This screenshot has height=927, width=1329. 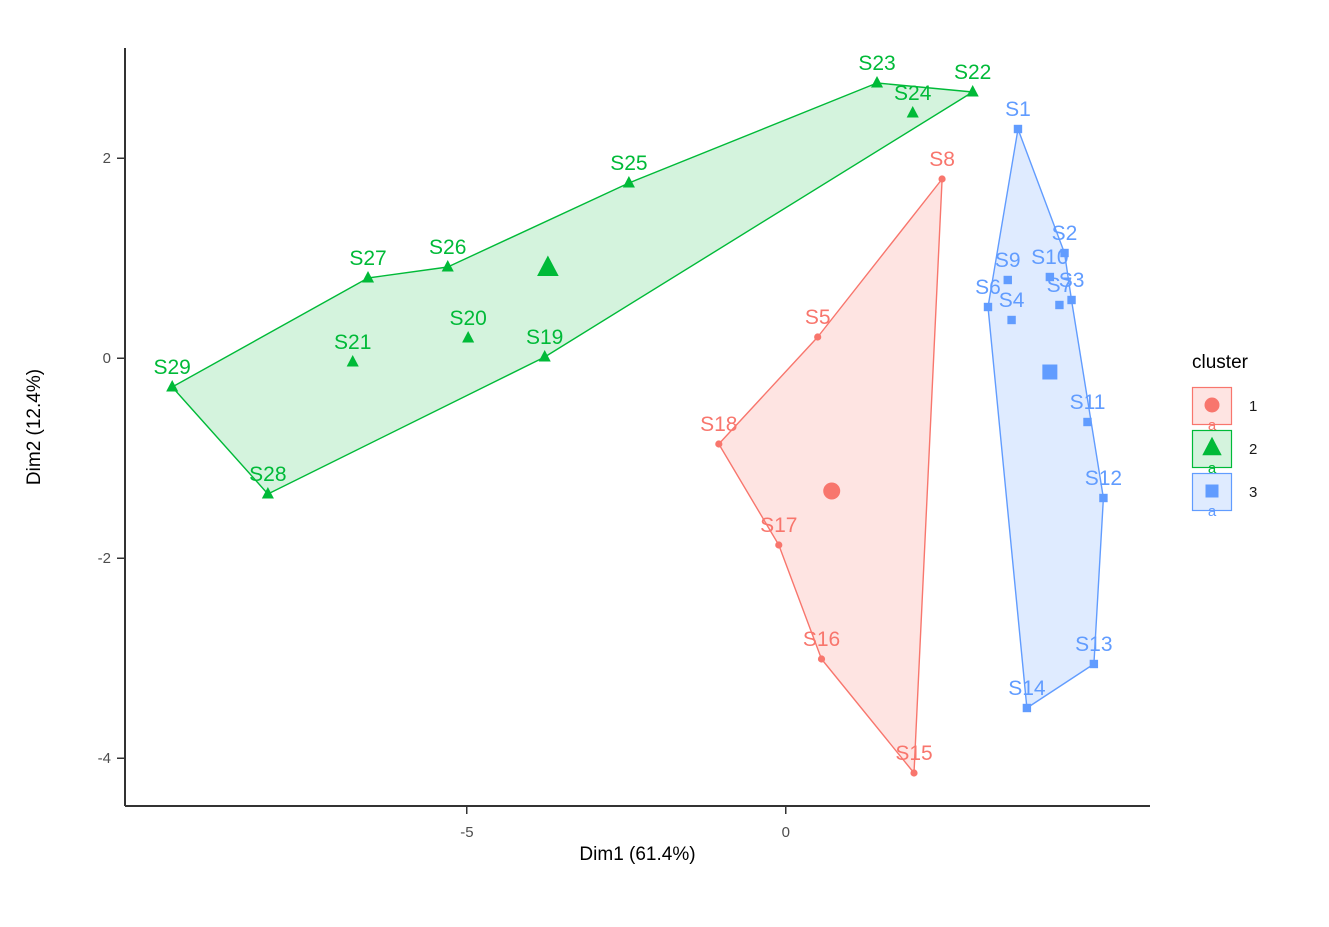 What do you see at coordinates (719, 444) in the screenshot?
I see `data-point-S18` at bounding box center [719, 444].